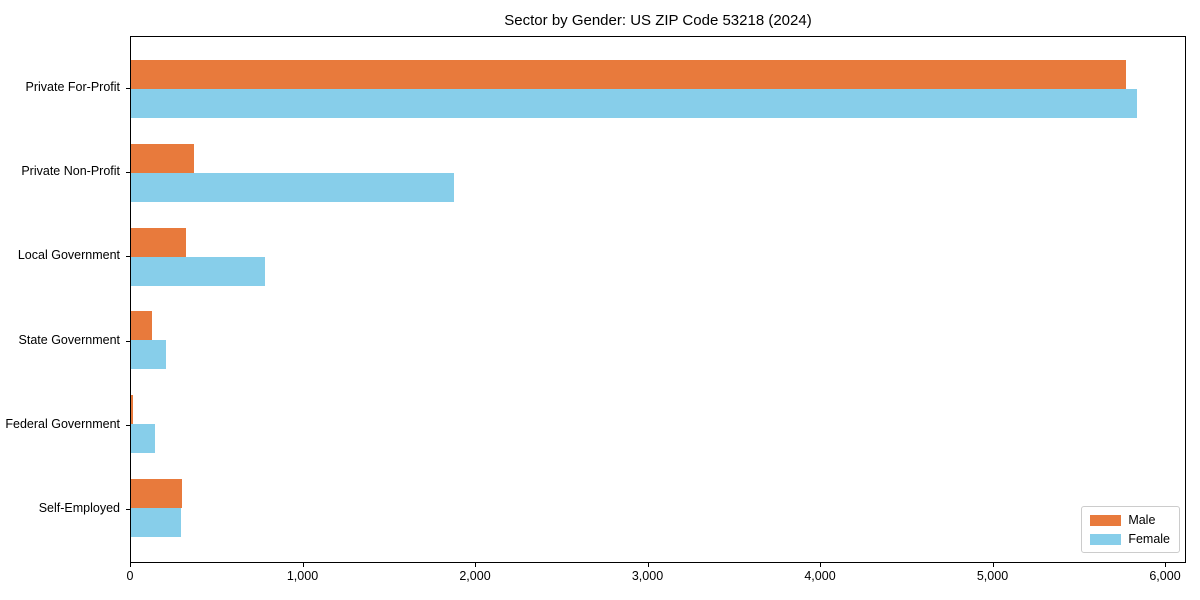 Image resolution: width=1200 pixels, height=600 pixels. What do you see at coordinates (992, 576) in the screenshot?
I see `x-axis-tick-label: 5,000` at bounding box center [992, 576].